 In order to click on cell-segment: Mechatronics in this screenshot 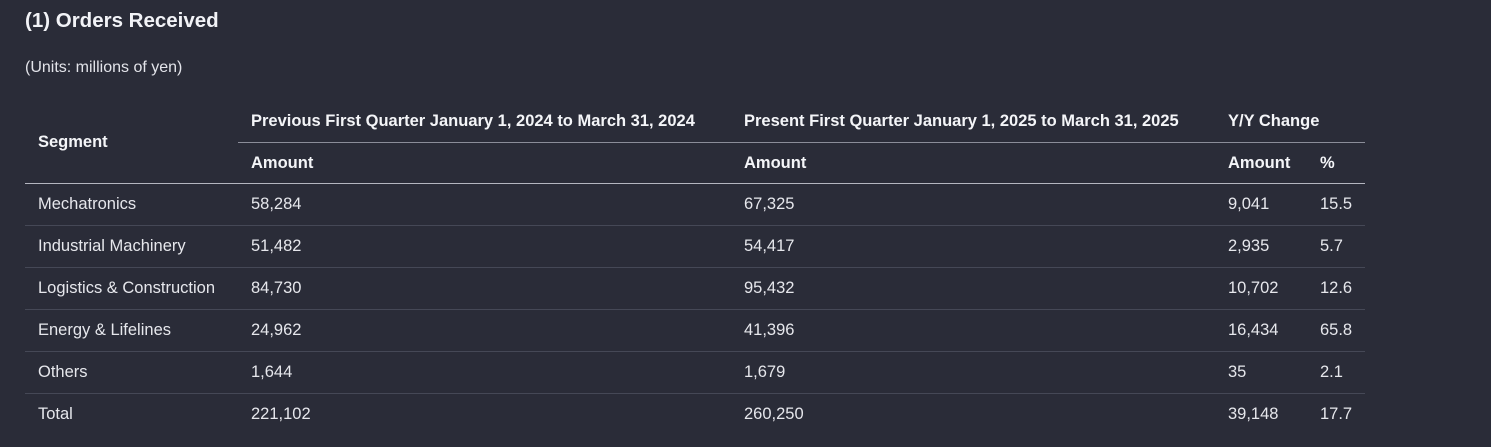, I will do `click(131, 204)`.